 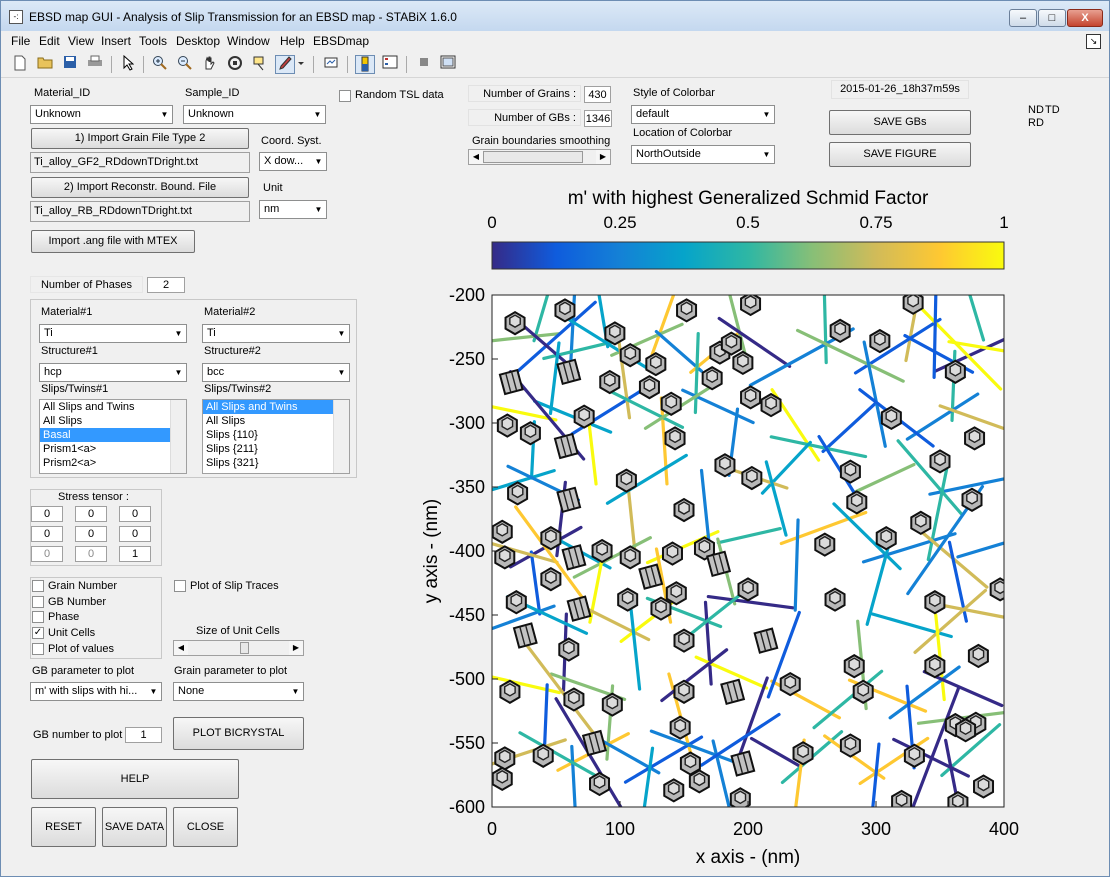 I want to click on menu-desktop: Desktop, so click(x=198, y=41).